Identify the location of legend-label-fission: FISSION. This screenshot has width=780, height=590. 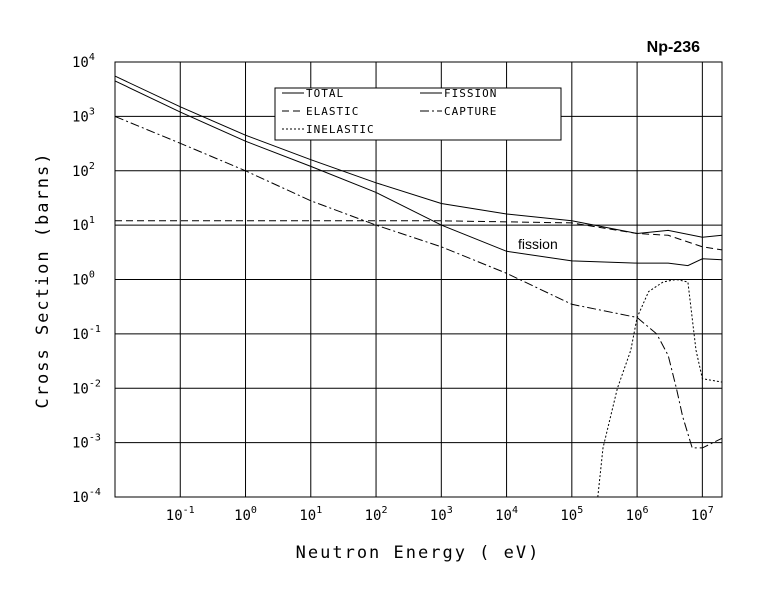
(470, 93).